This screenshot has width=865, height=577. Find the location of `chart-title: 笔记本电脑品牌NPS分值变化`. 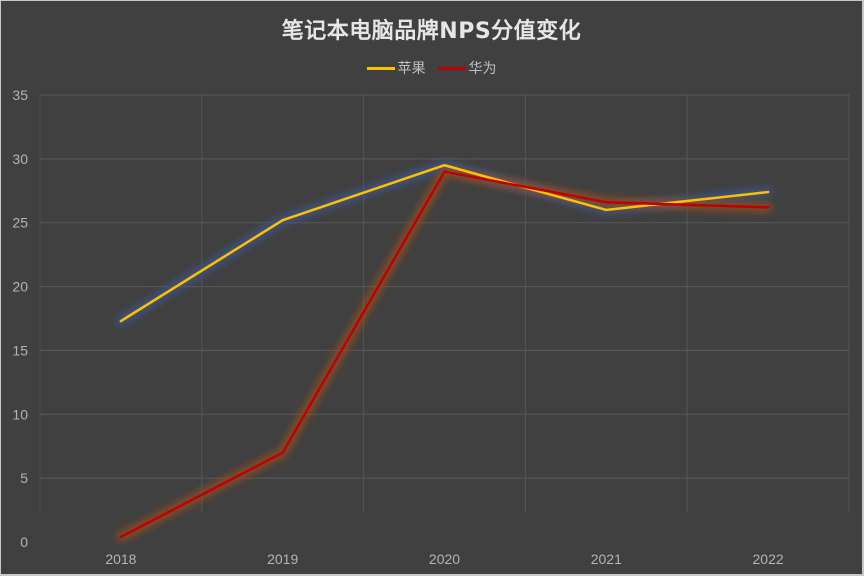

chart-title: 笔记本电脑品牌NPS分值变化 is located at coordinates (431, 31).